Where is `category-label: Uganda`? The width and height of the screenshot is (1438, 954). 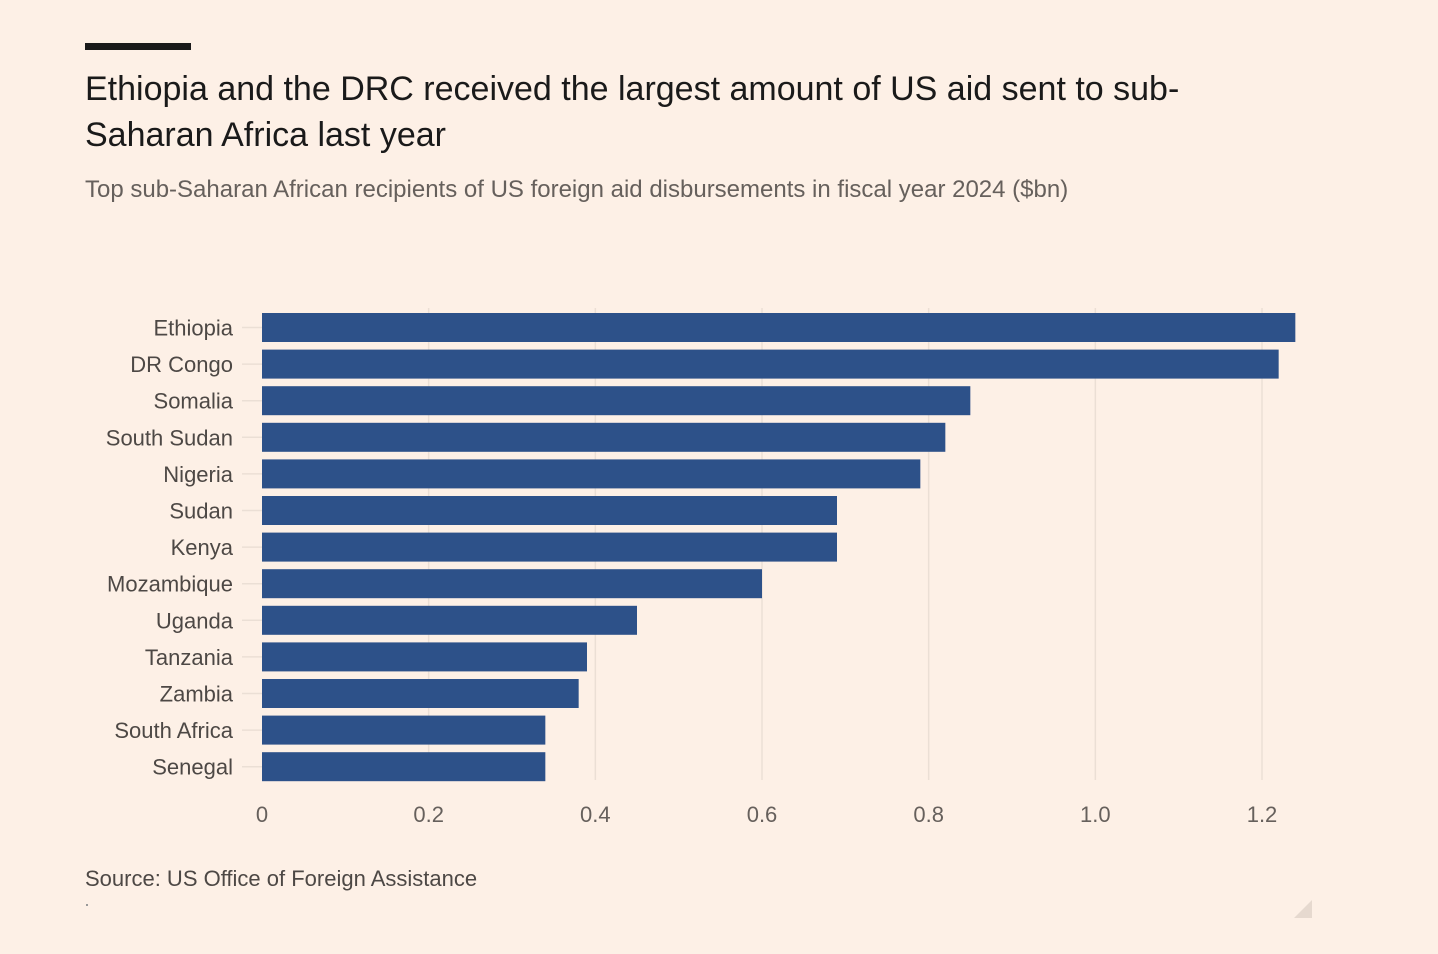 category-label: Uganda is located at coordinates (195, 620).